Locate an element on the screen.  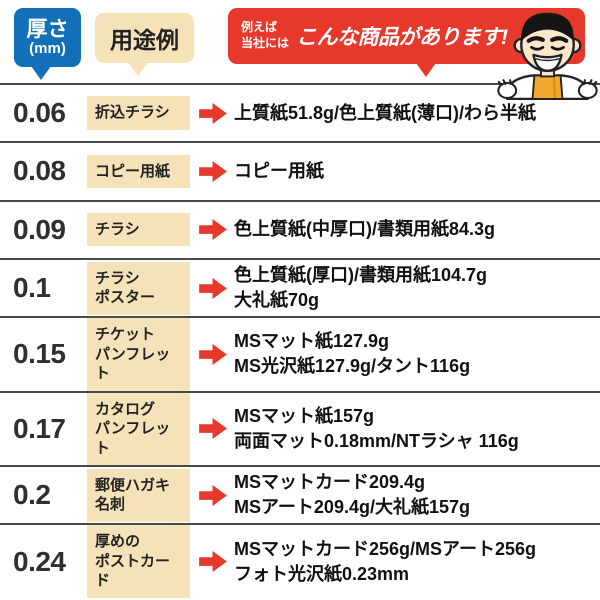
products-header-prefix-line1: 例えば is located at coordinates (259, 27).